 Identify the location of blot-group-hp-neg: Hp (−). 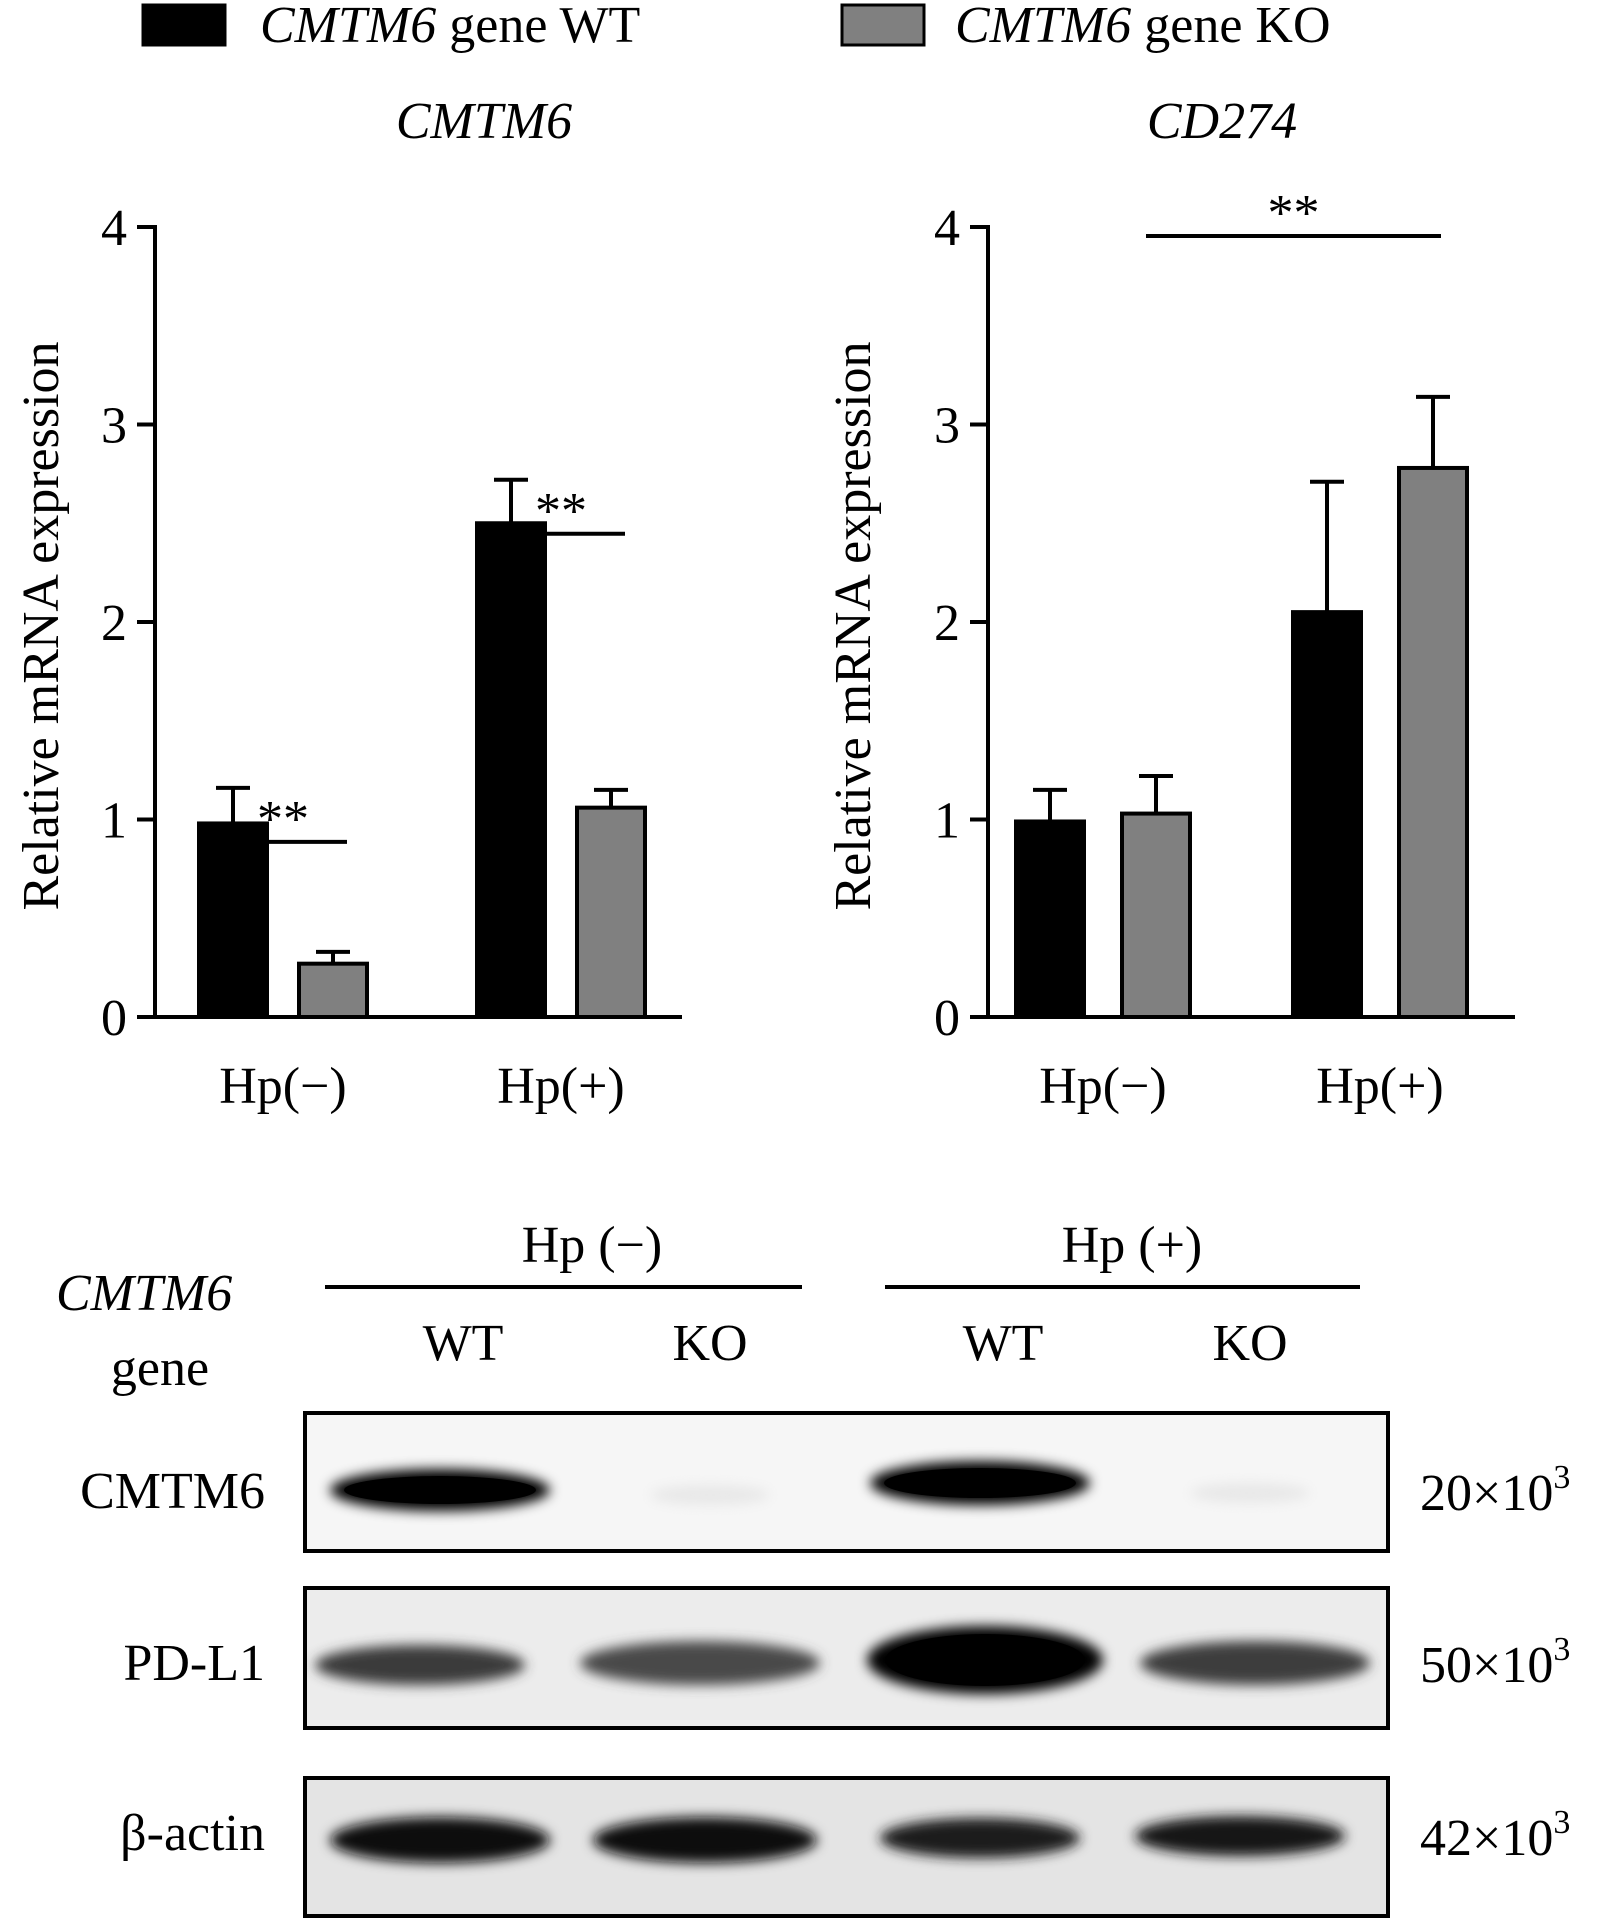
(592, 1245).